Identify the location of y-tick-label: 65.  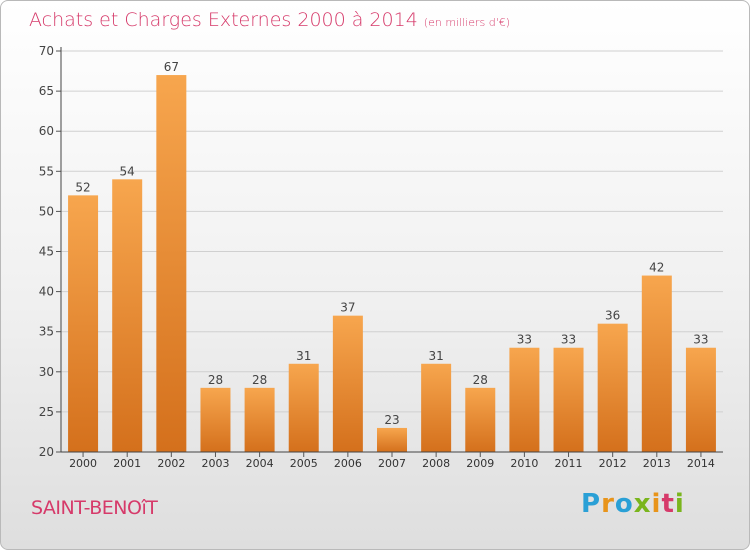
(46, 91).